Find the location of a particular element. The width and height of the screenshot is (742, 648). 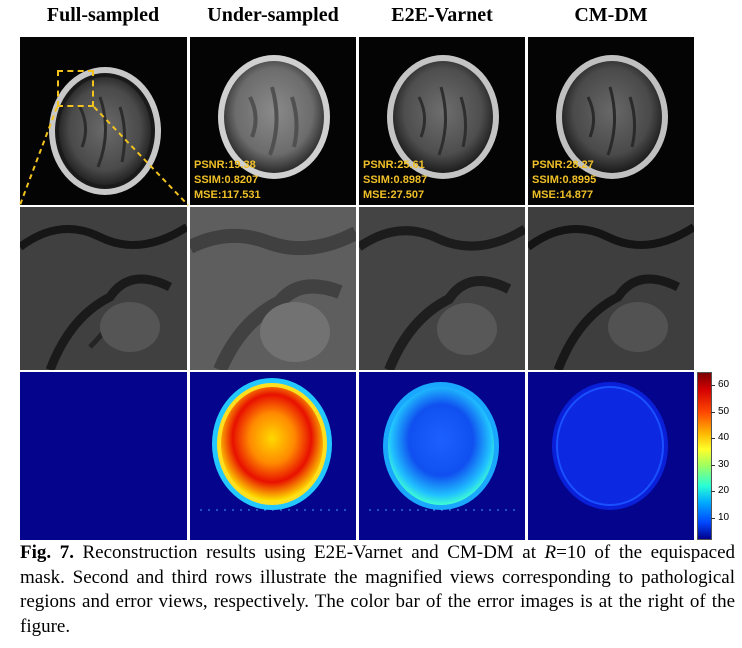

colorbar-tick-label: 30 is located at coordinates (723, 464).